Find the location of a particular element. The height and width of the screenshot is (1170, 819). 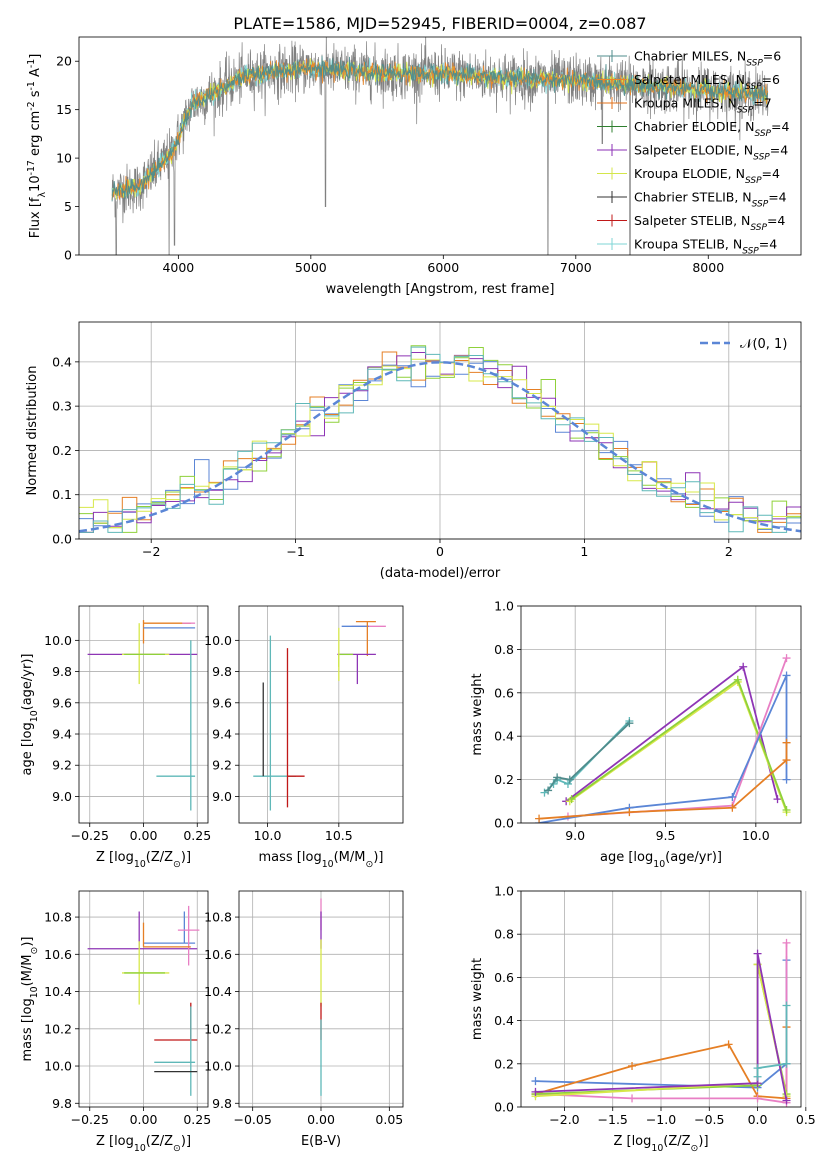

x-tick-label: 2 is located at coordinates (729, 551).